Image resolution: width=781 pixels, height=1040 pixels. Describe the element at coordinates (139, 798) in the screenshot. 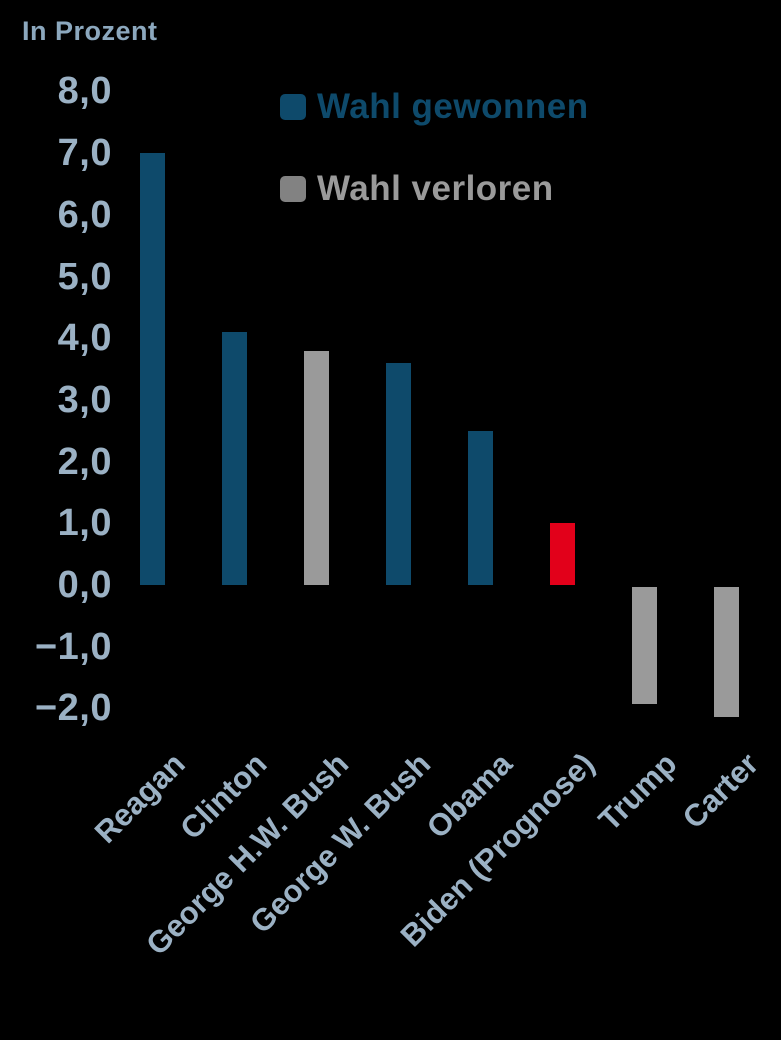

I see `x-label-reagan: Reagan` at that location.